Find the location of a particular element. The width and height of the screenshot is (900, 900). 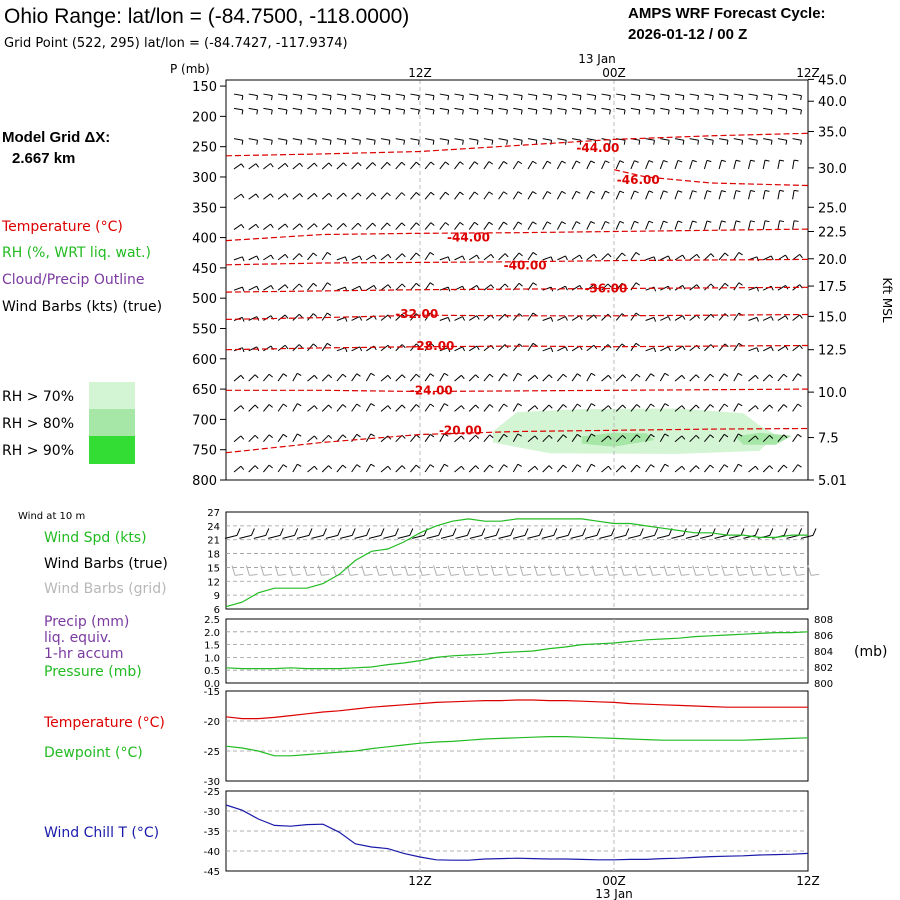

contour-label: -44.00 is located at coordinates (597, 148).